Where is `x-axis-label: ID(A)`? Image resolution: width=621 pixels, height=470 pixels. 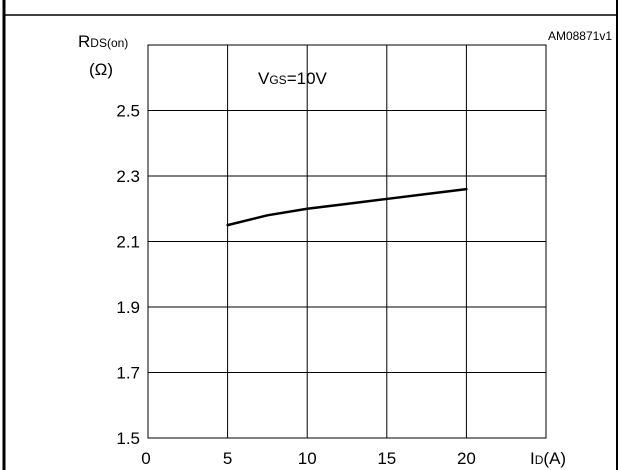
x-axis-label: ID(A) is located at coordinates (548, 458).